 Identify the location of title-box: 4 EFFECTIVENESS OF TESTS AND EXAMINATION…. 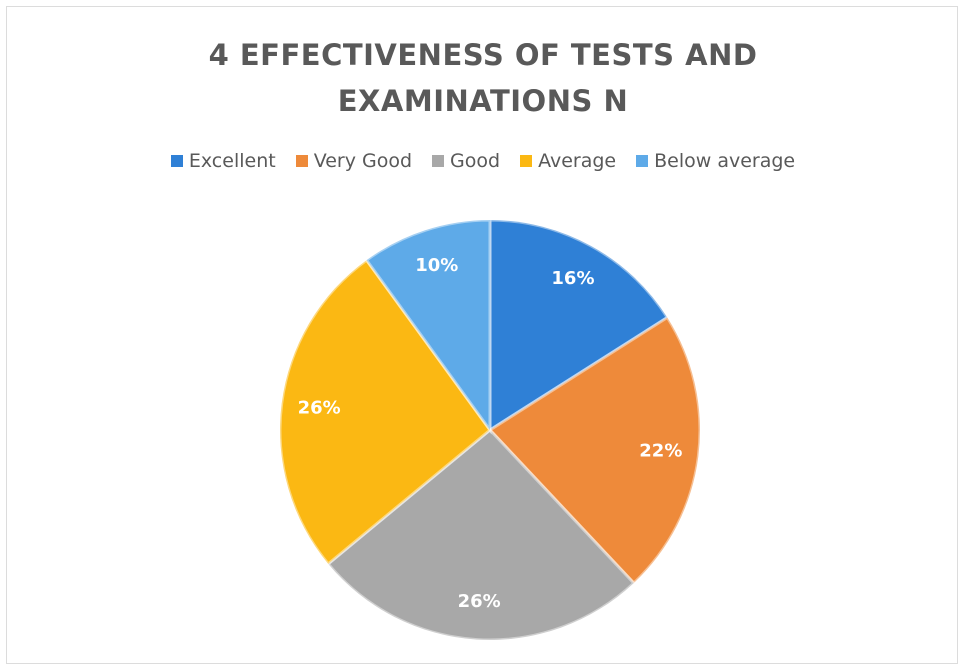
(483, 78).